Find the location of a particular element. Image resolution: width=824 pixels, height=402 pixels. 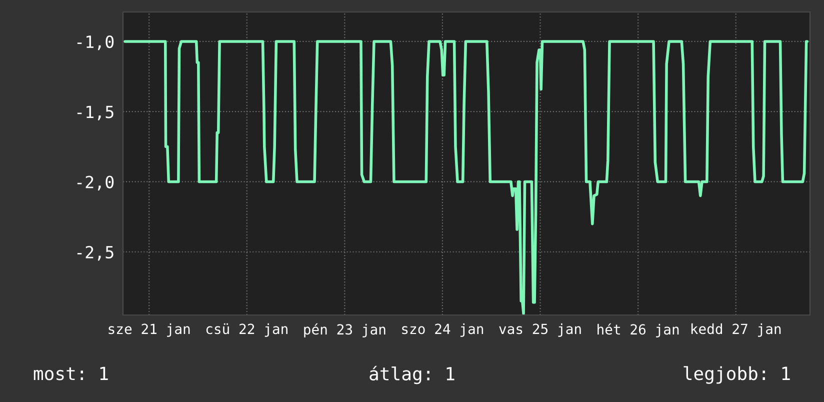

y-tick-label: -1,0 is located at coordinates (95, 42).